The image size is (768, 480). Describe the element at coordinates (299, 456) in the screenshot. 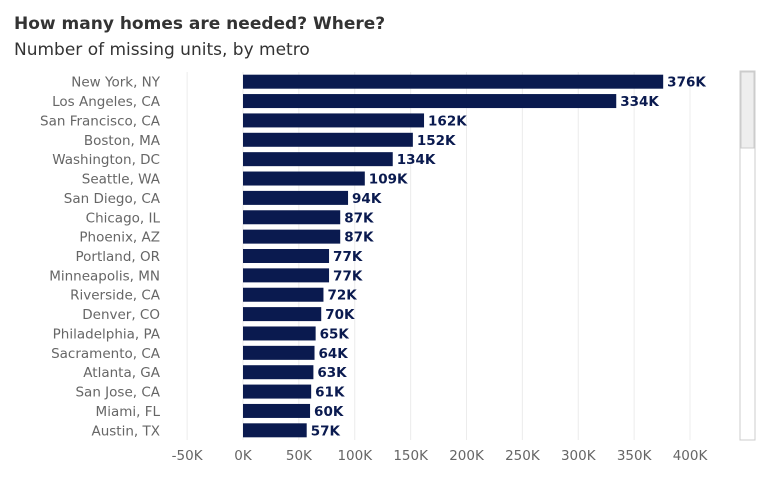

I see `x-tick-label: 50K` at that location.